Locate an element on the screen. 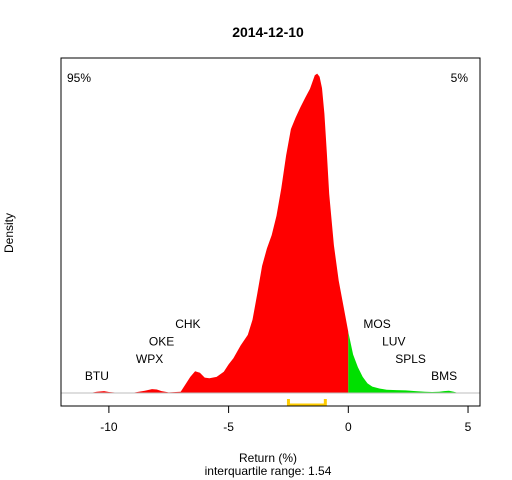 This screenshot has height=480, width=512. stock-label-mos: MOS is located at coordinates (376, 324).